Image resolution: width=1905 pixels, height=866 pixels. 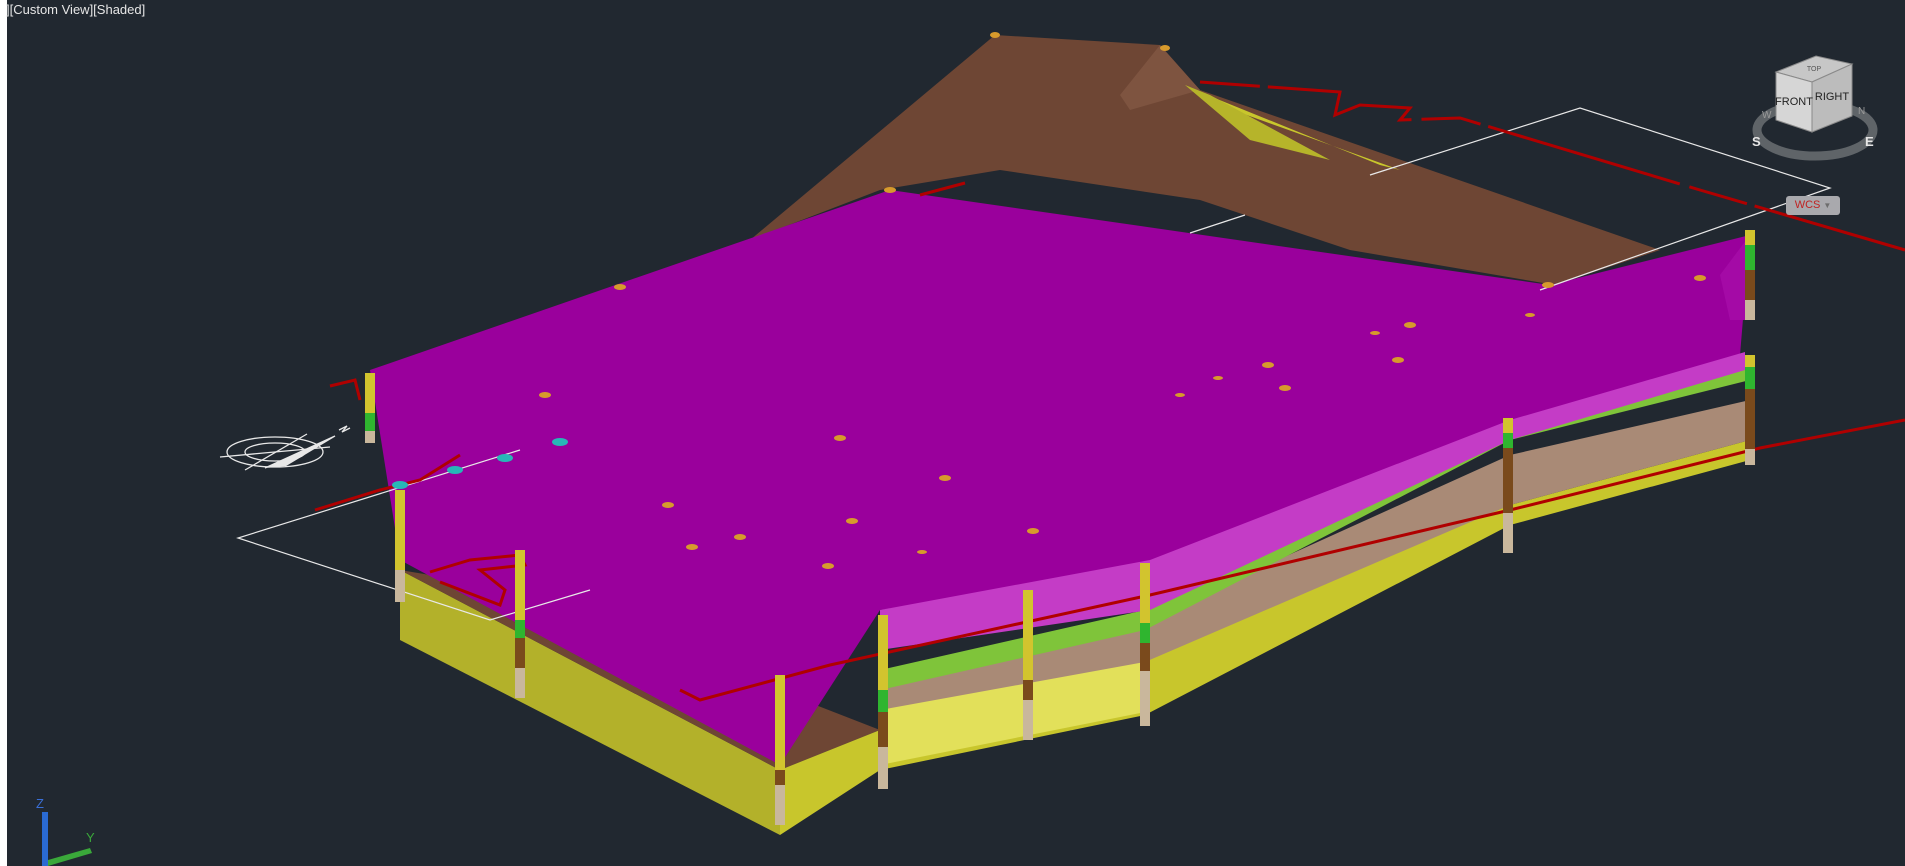 I want to click on front-yellow-bright, so click(x=1012, y=712).